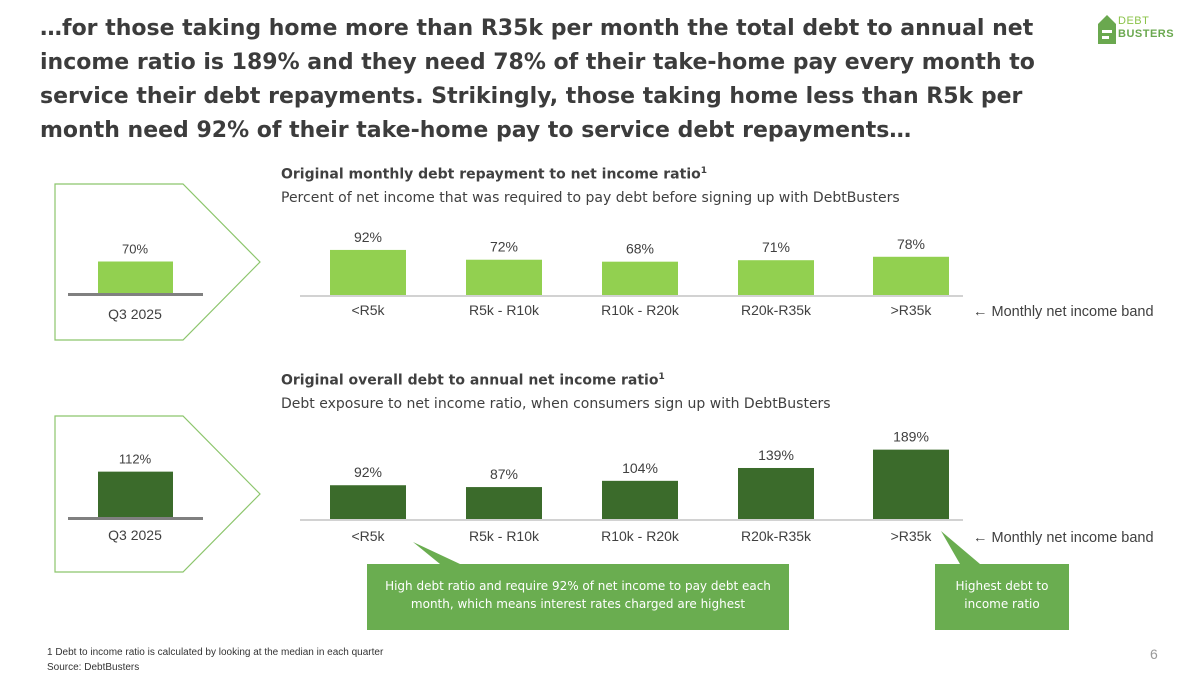  I want to click on source-note: Source: DebtBusters, so click(93, 667).